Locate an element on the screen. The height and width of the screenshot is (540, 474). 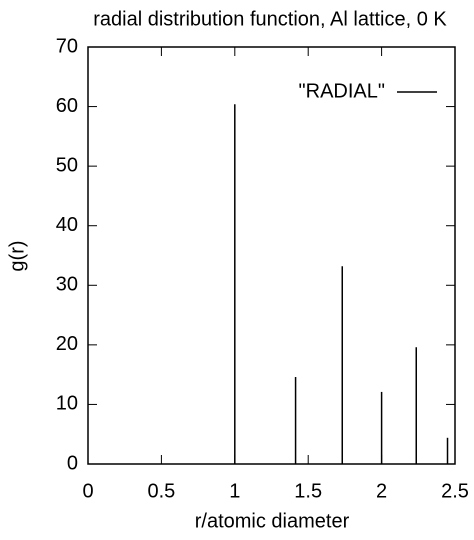
y-tick-label: 10 is located at coordinates (67, 404).